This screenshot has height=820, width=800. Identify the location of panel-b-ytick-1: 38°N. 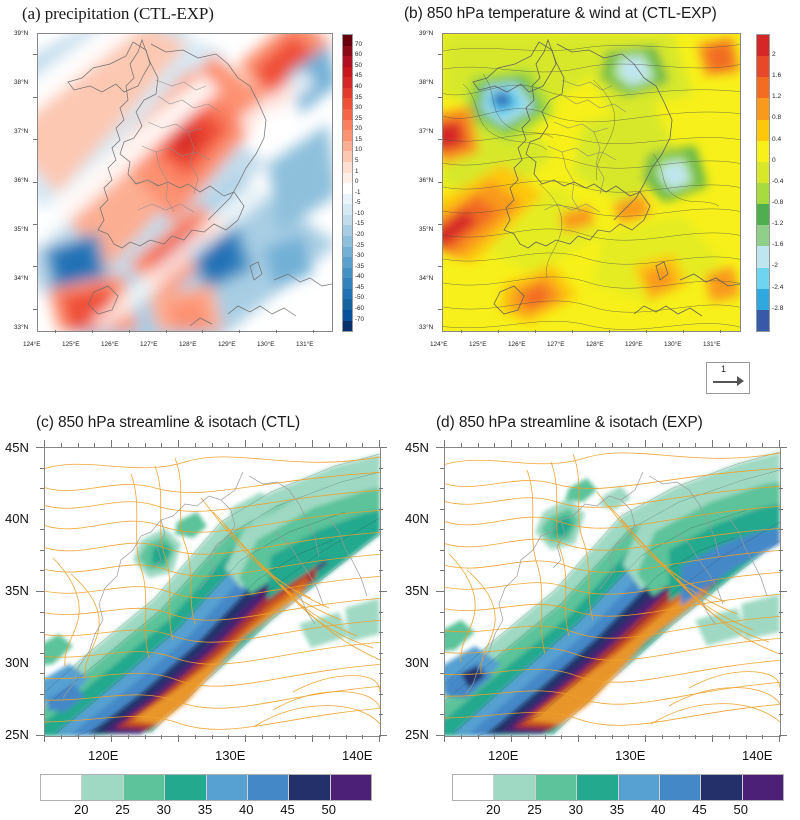
(426, 82).